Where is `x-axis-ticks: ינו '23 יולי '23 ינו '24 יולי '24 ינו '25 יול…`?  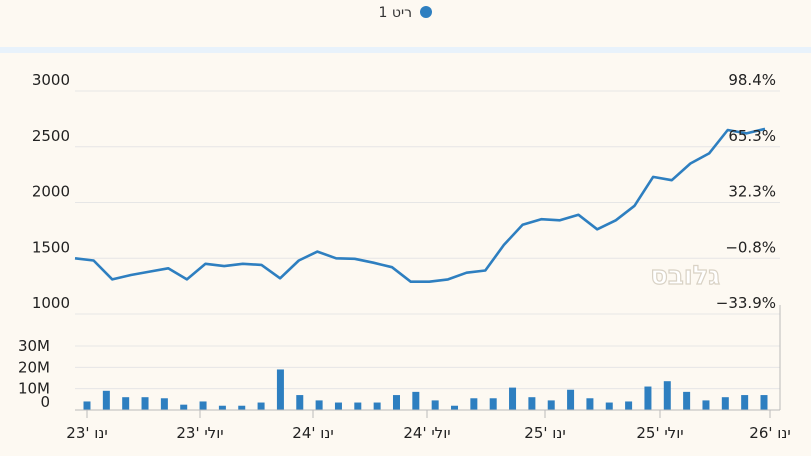
x-axis-ticks: ינו '23 יולי '23 ינו '24 יולי '24 ינו '25 יול… is located at coordinates (428, 426).